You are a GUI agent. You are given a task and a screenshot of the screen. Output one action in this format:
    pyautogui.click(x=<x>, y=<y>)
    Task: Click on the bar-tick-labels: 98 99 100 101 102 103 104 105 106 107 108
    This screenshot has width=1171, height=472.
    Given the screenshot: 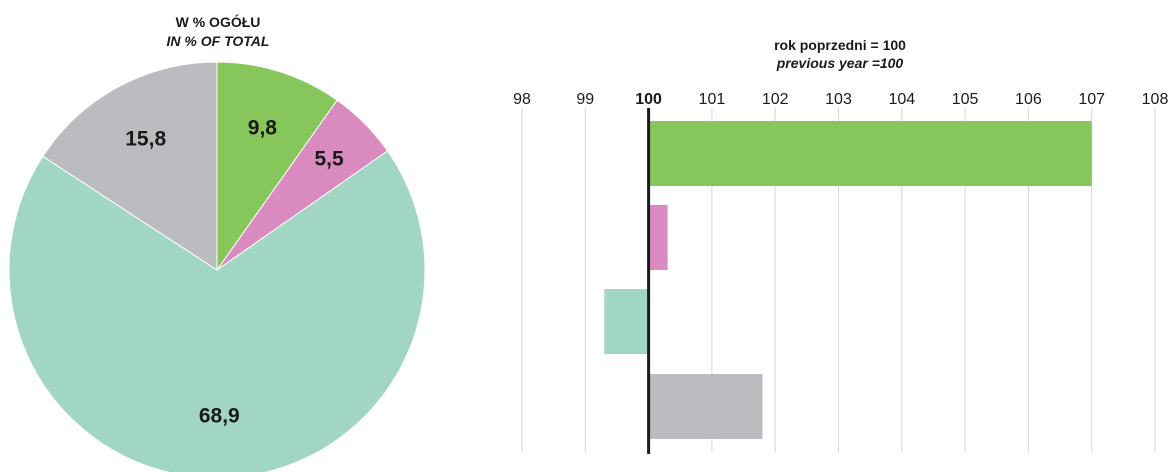 What is the action you would take?
    pyautogui.click(x=840, y=99)
    